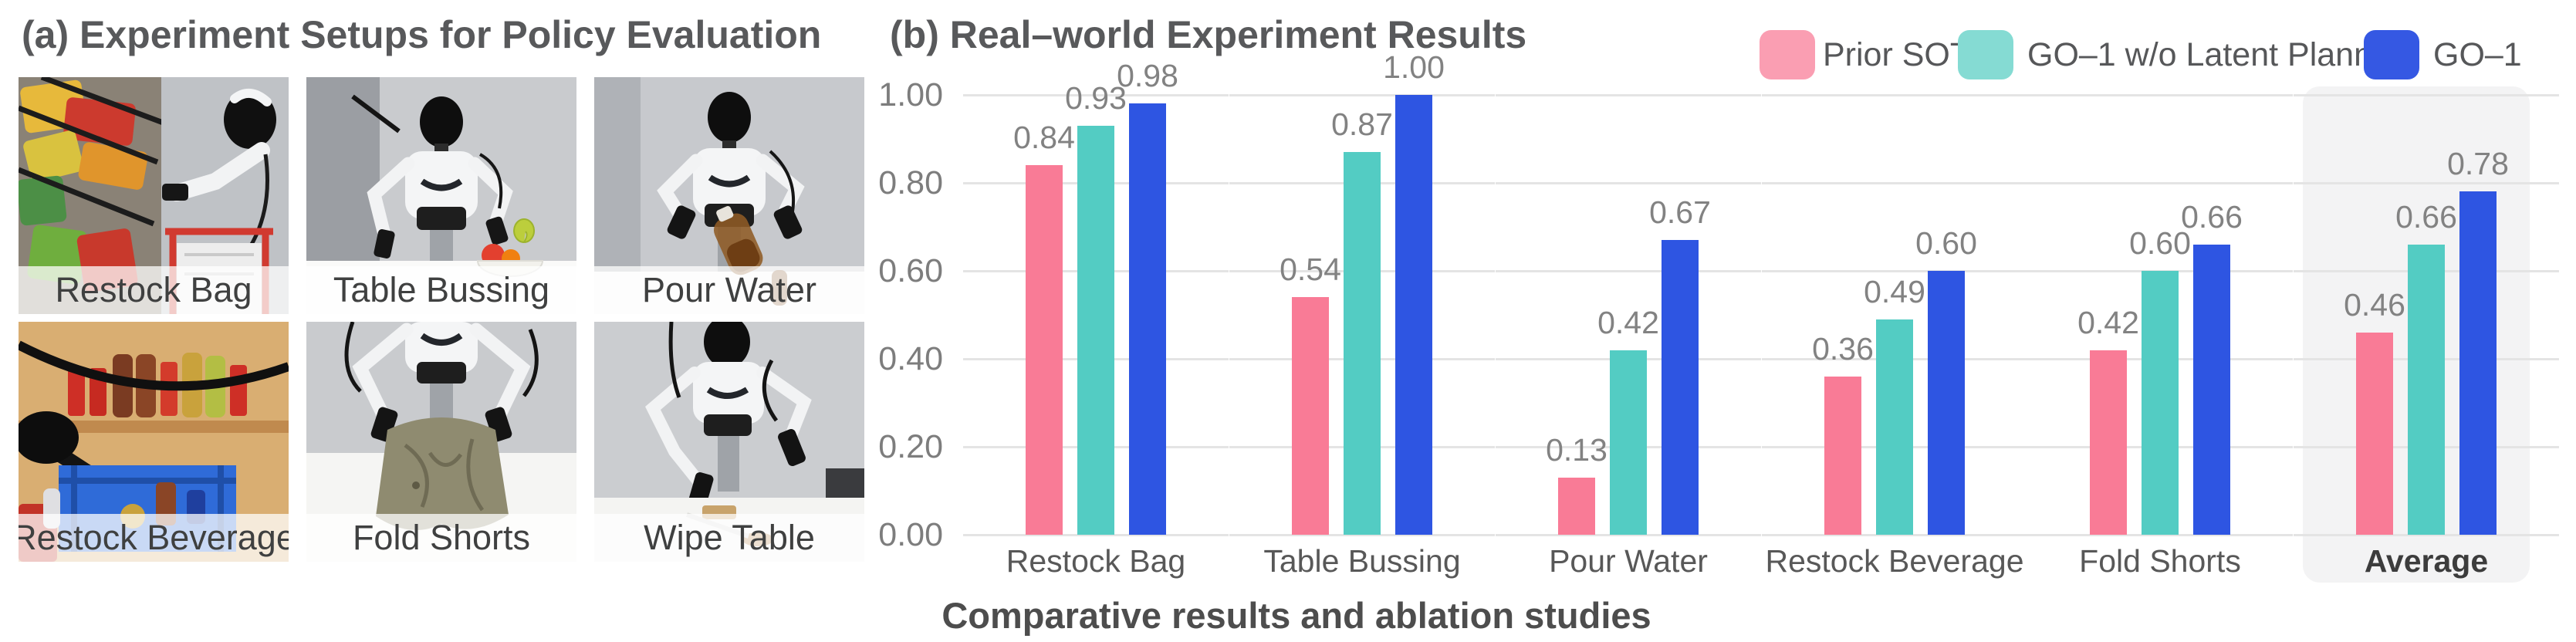 The width and height of the screenshot is (2576, 642). What do you see at coordinates (1096, 561) in the screenshot?
I see `category-label-restock-bag: Restock Bag` at bounding box center [1096, 561].